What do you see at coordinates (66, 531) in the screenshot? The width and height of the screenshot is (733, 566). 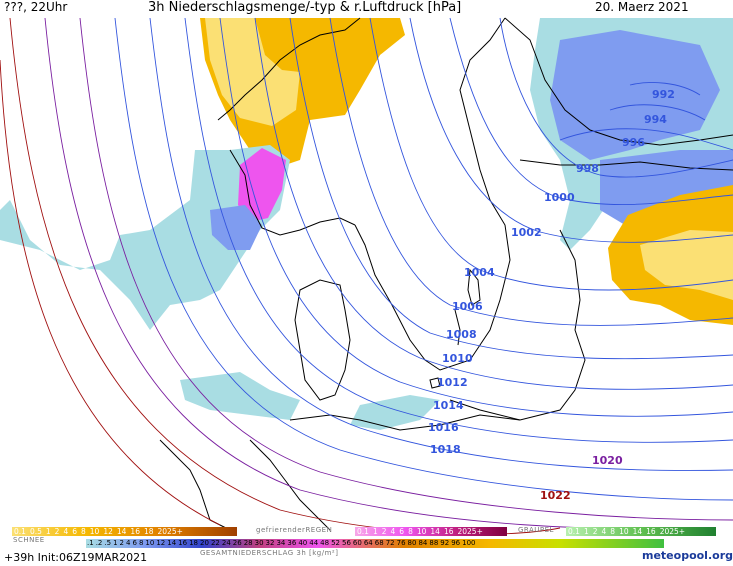 I see `snow-scale-tick: 4` at bounding box center [66, 531].